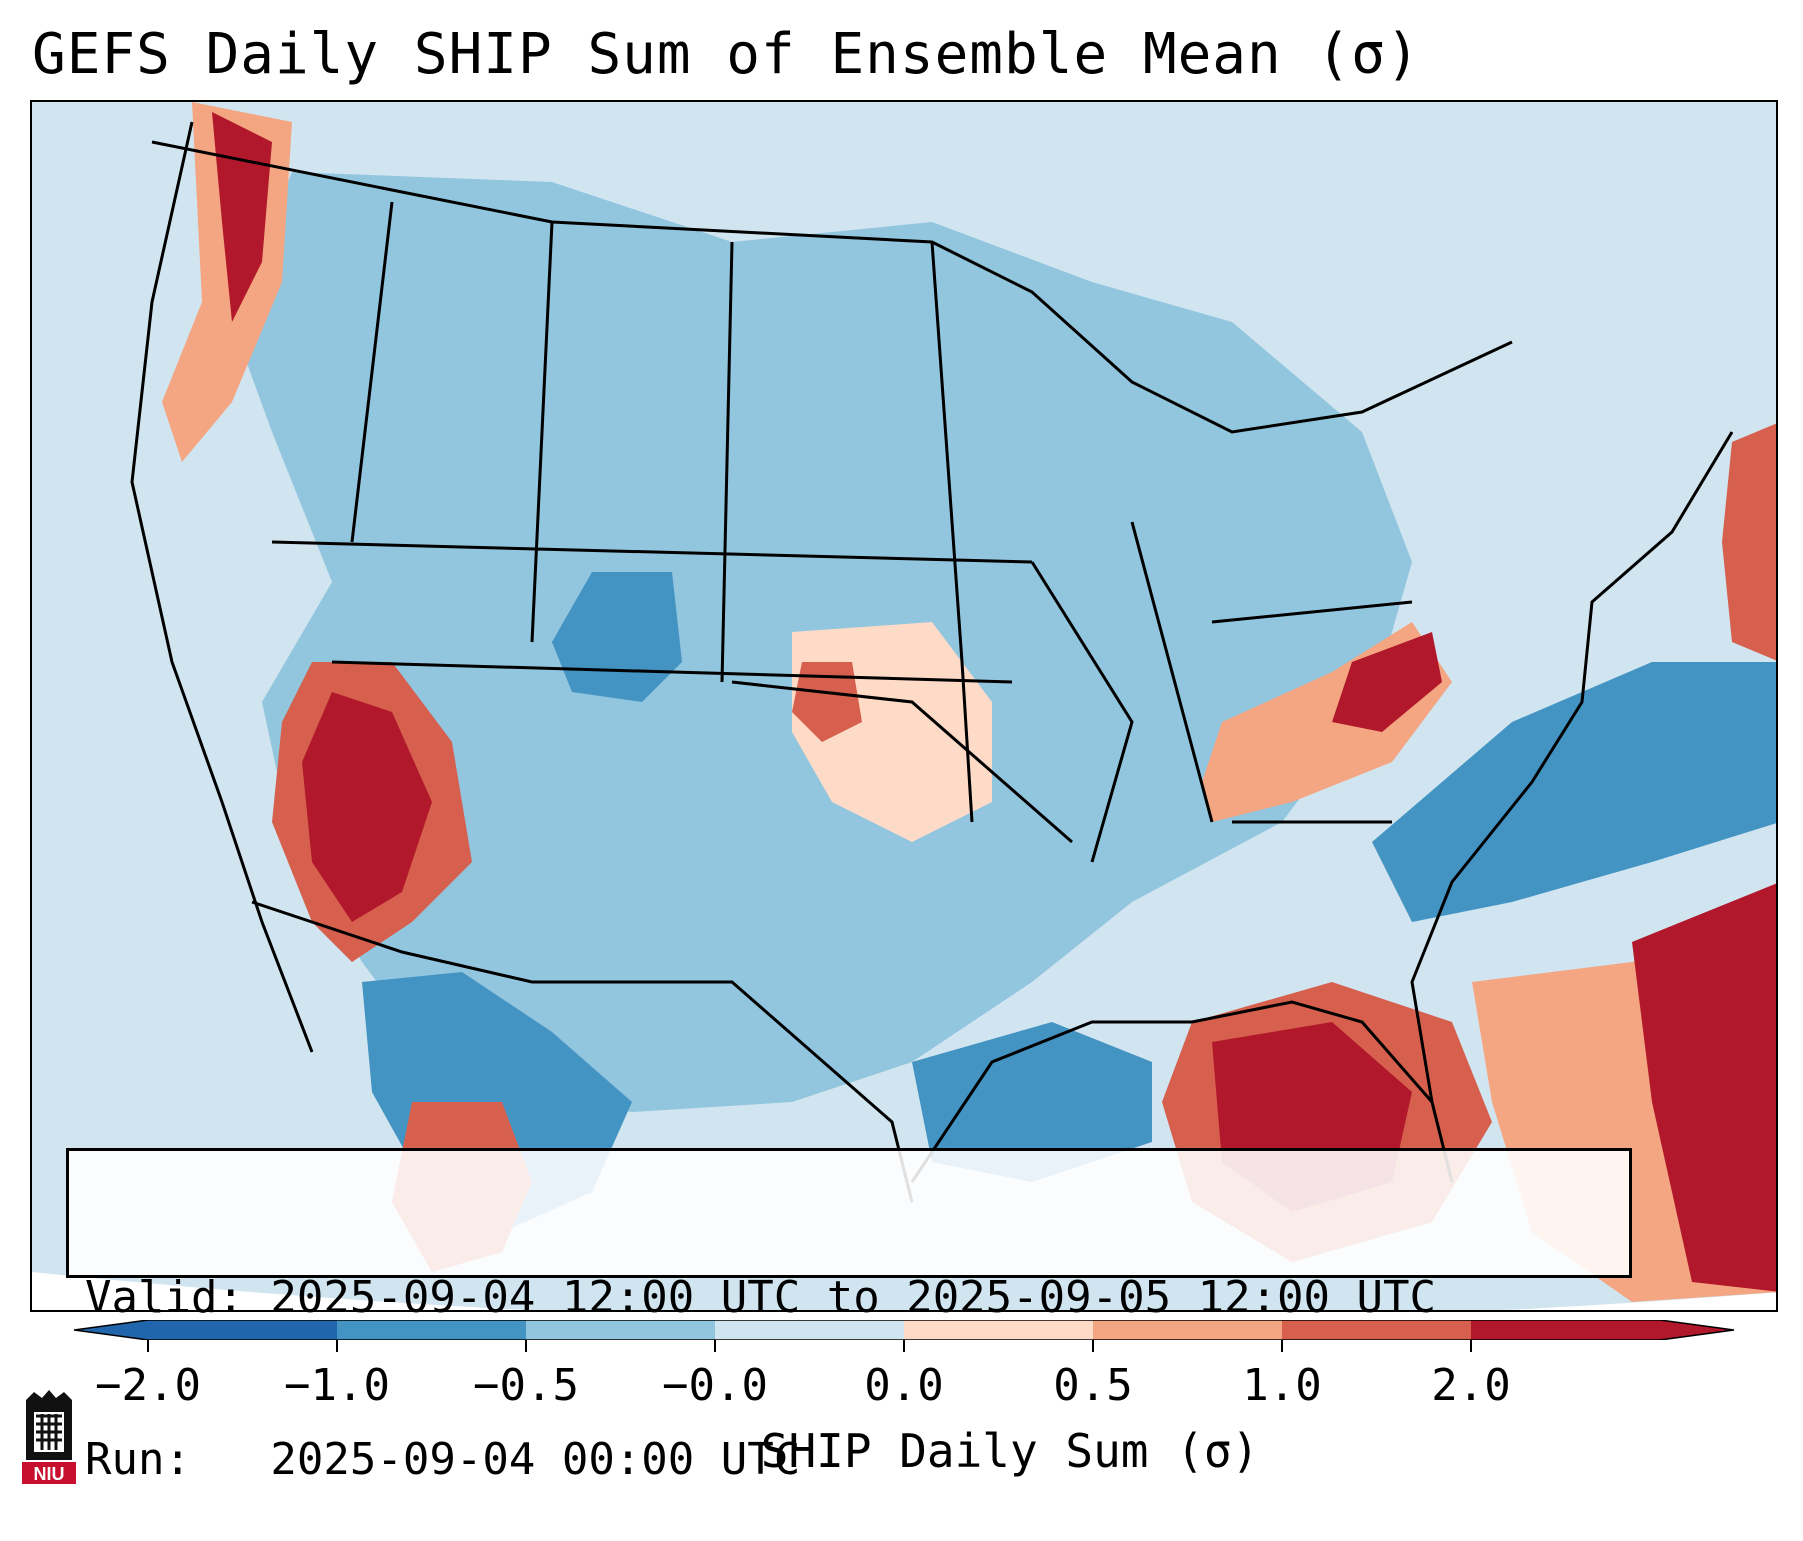  What do you see at coordinates (1093, 1385) in the screenshot?
I see `colorbar-tick-label: 0.5` at bounding box center [1093, 1385].